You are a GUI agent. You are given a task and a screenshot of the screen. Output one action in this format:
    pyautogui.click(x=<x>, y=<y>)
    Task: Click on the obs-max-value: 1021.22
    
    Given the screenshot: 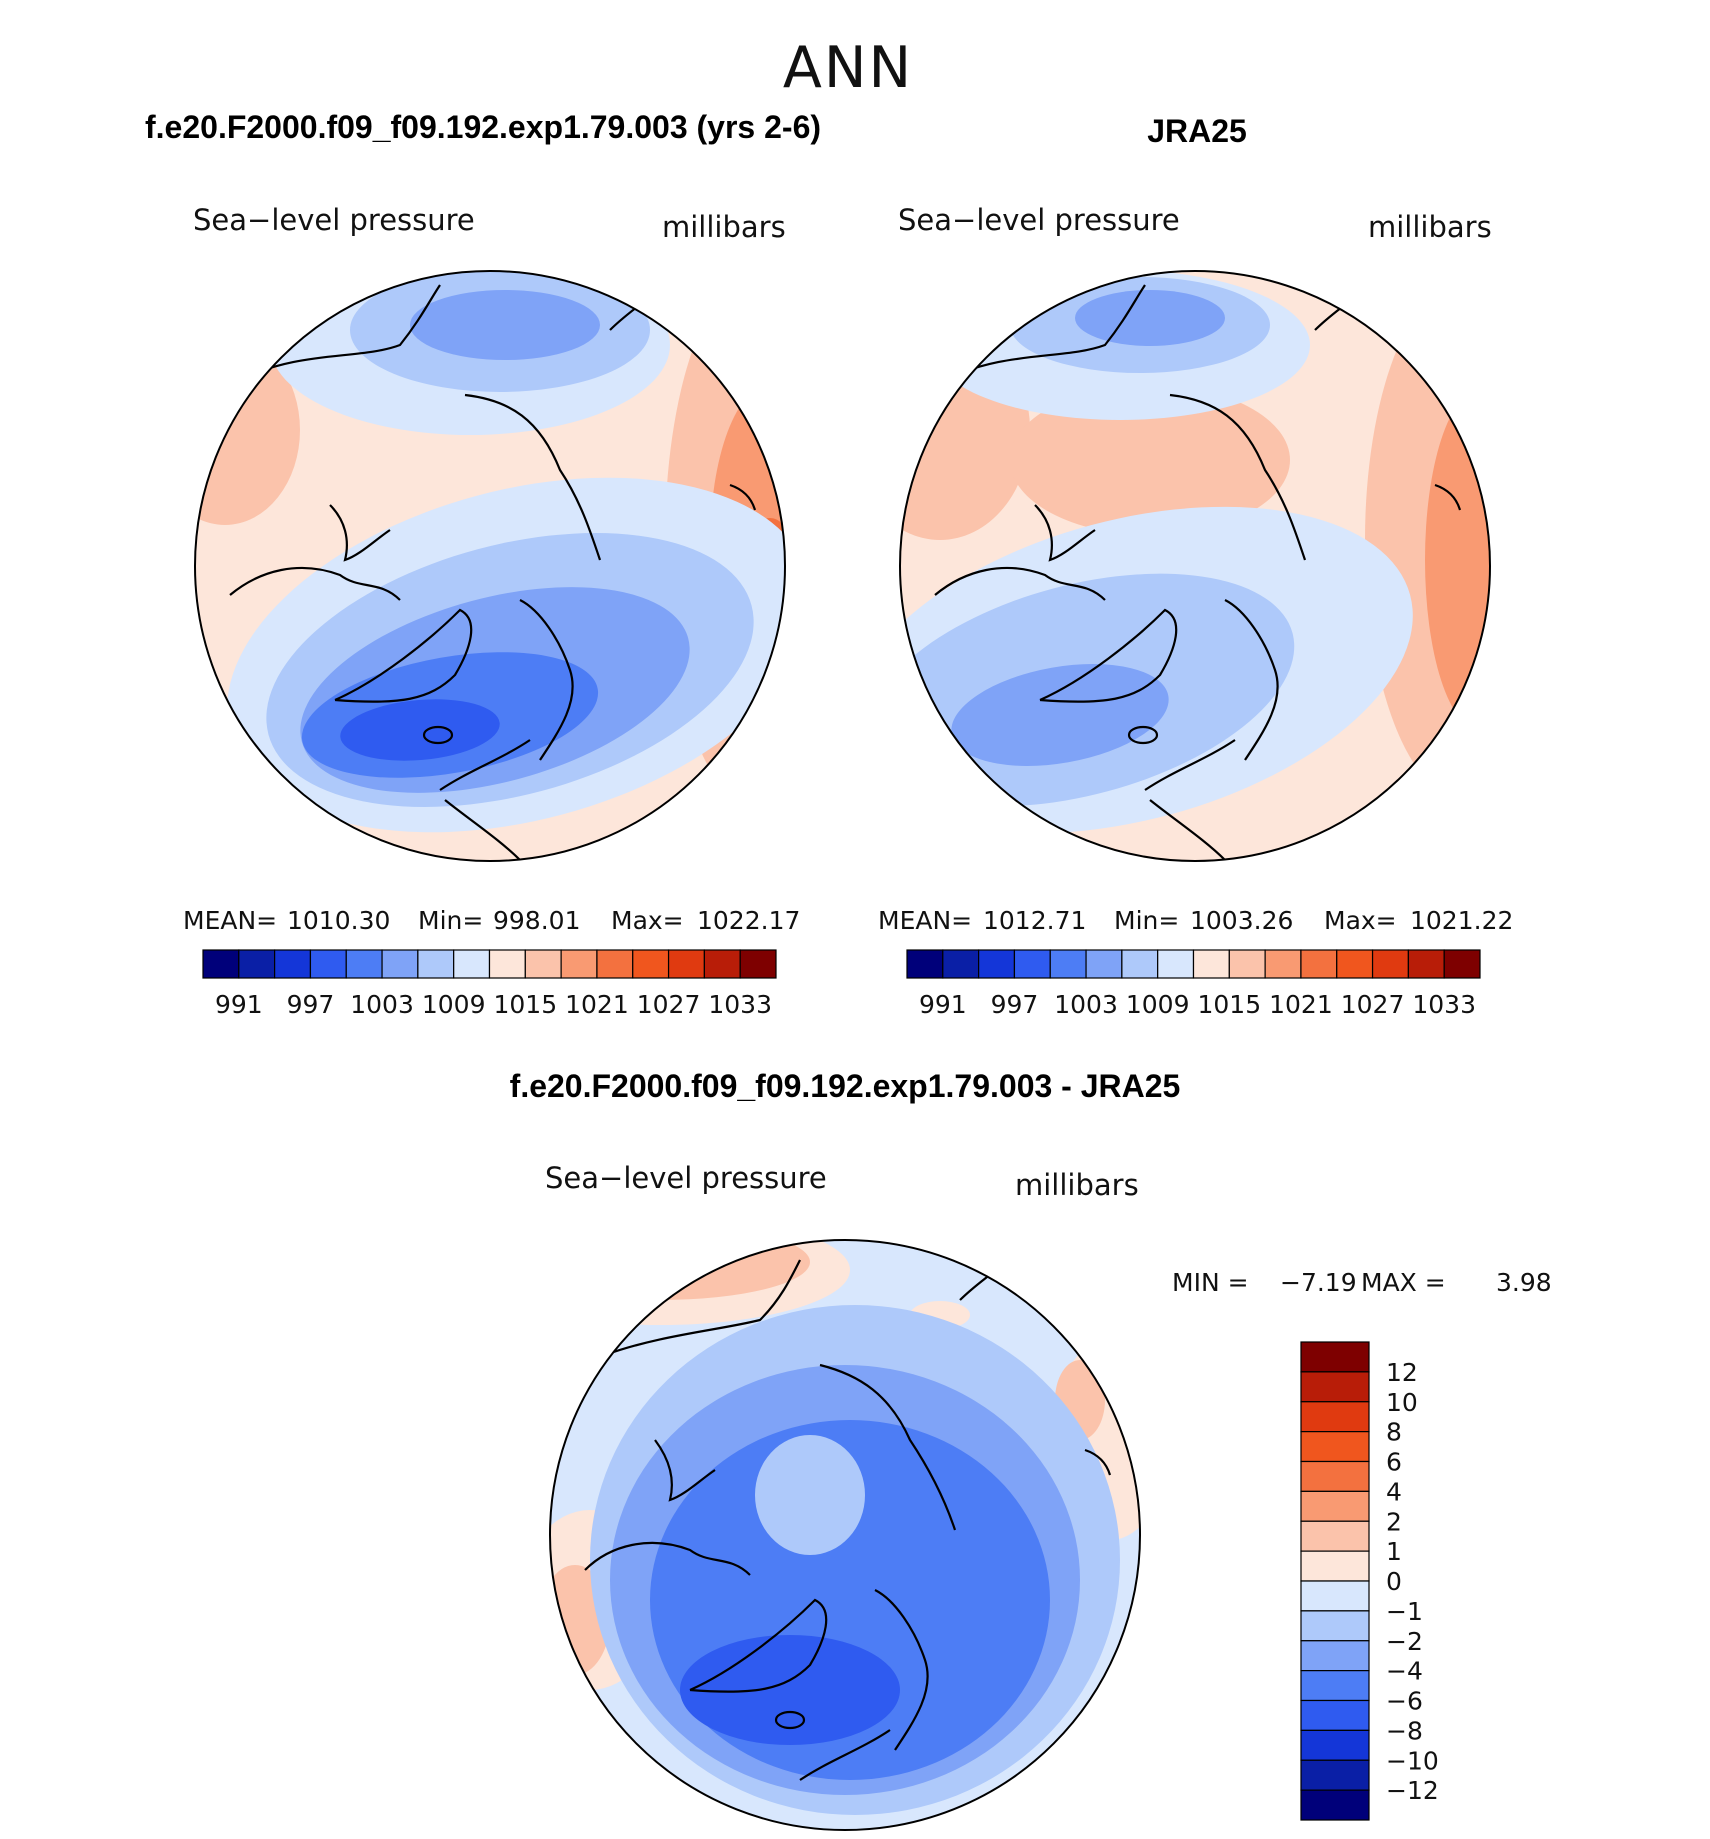 What is the action you would take?
    pyautogui.click(x=1461, y=920)
    